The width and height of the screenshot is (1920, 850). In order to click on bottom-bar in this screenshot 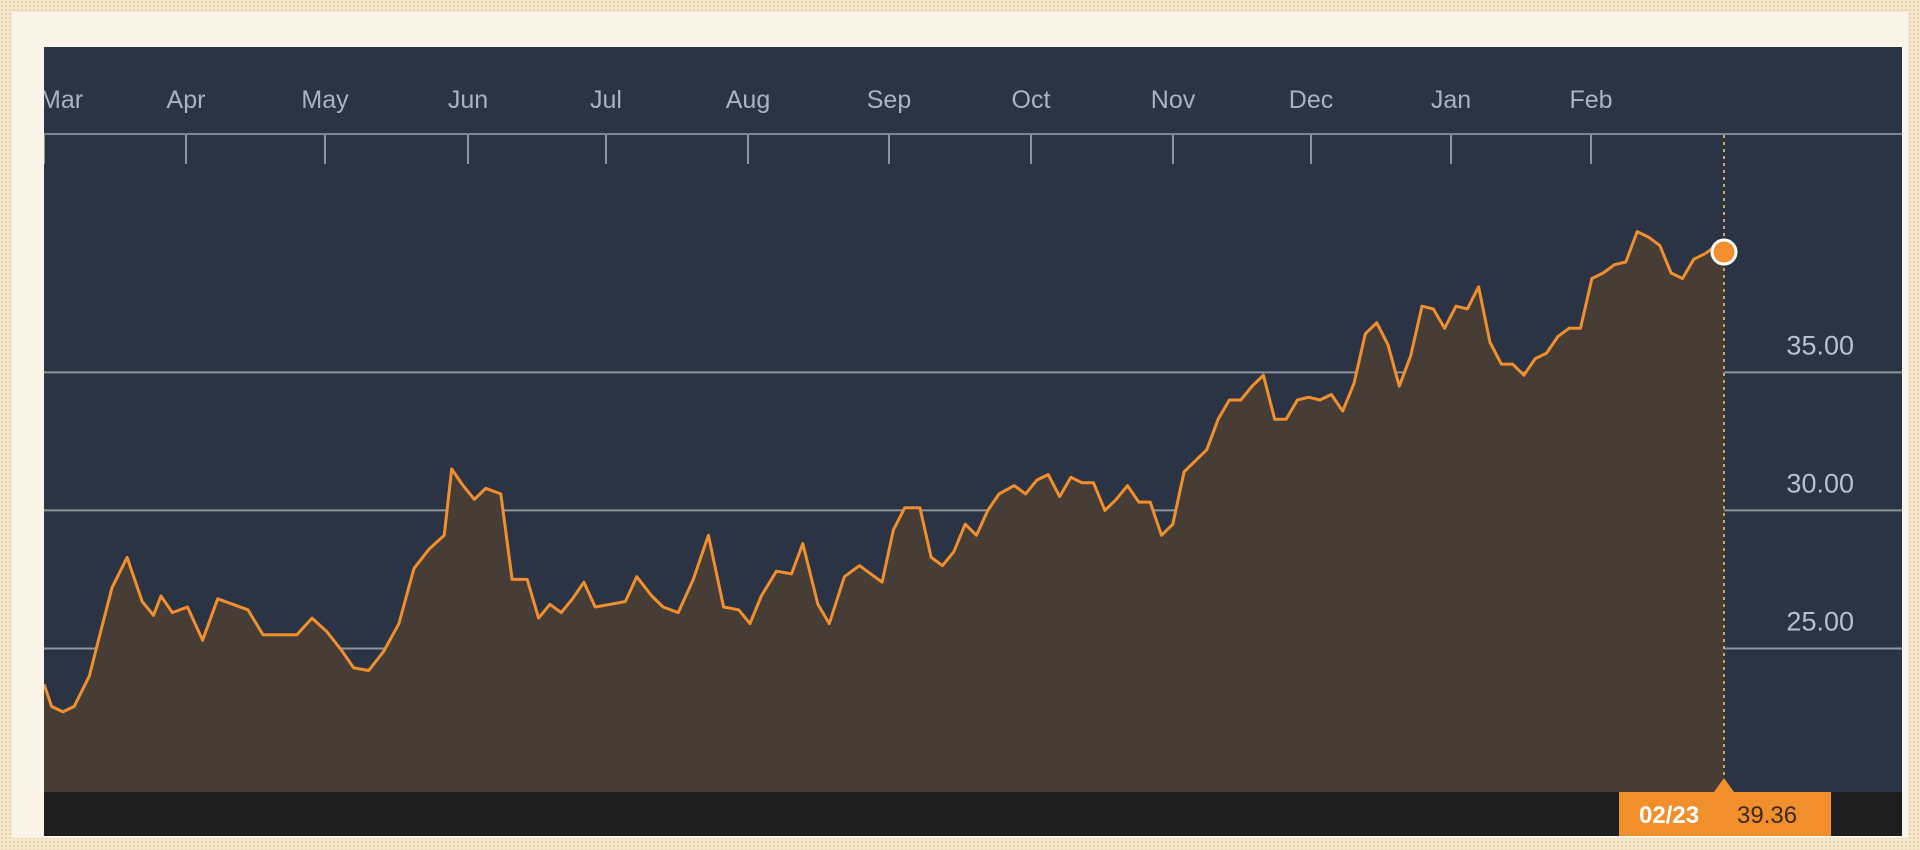, I will do `click(973, 814)`.